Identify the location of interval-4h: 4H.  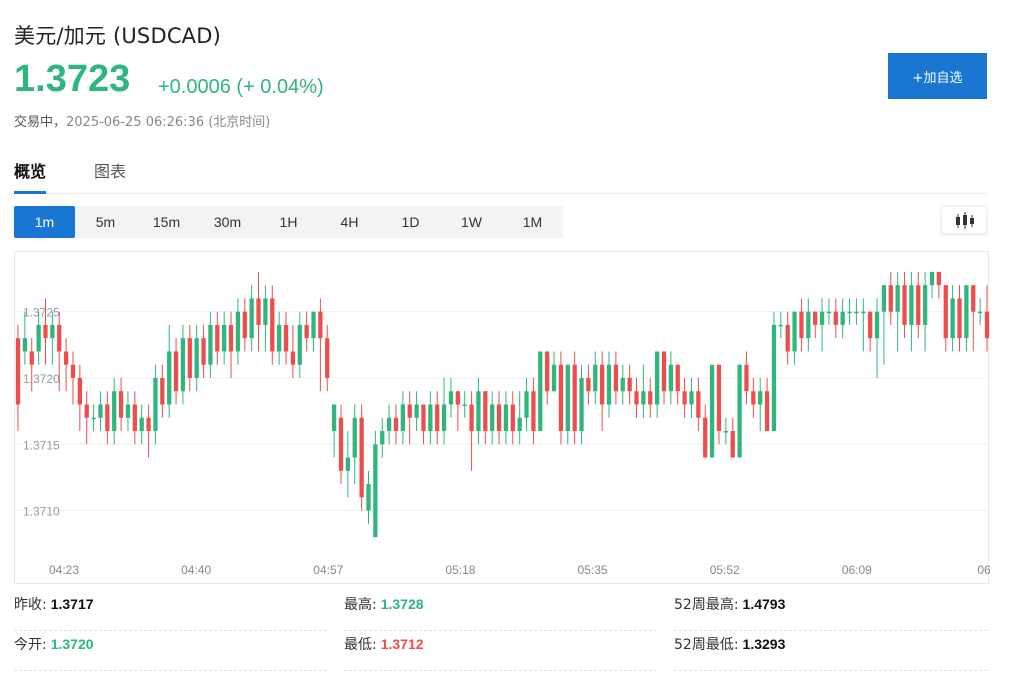
(349, 222).